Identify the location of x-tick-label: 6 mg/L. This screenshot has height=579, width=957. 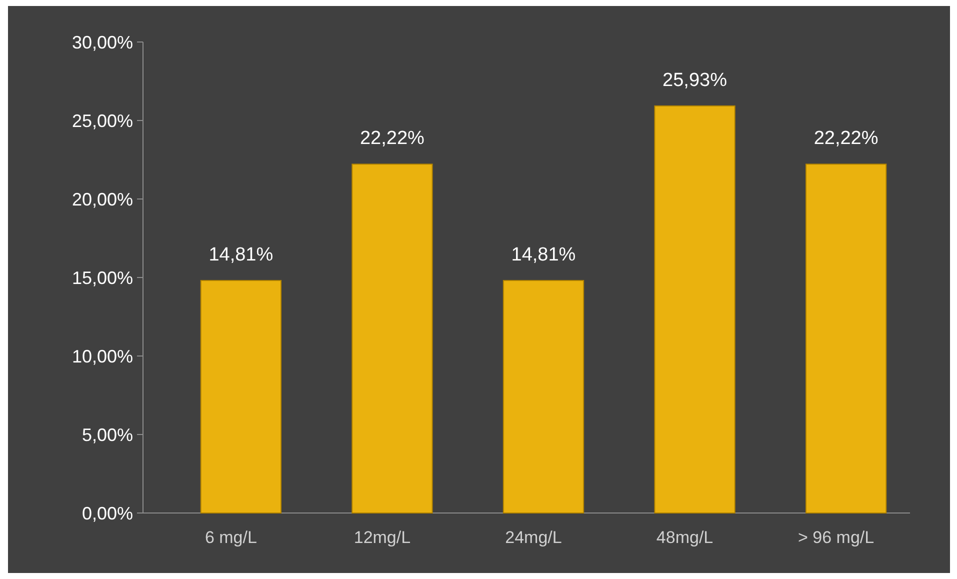
(230, 537).